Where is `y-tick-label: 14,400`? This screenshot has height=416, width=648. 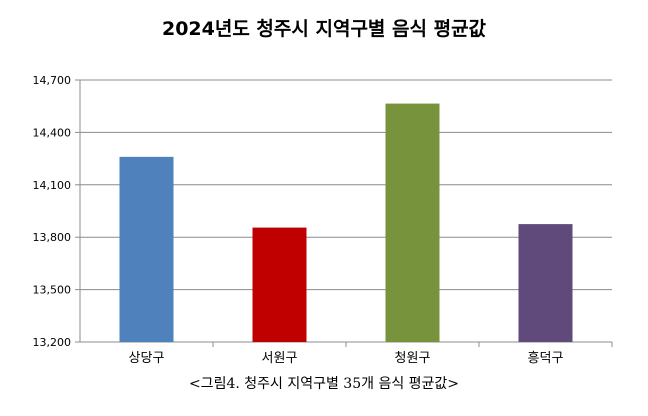 y-tick-label: 14,400 is located at coordinates (52, 132).